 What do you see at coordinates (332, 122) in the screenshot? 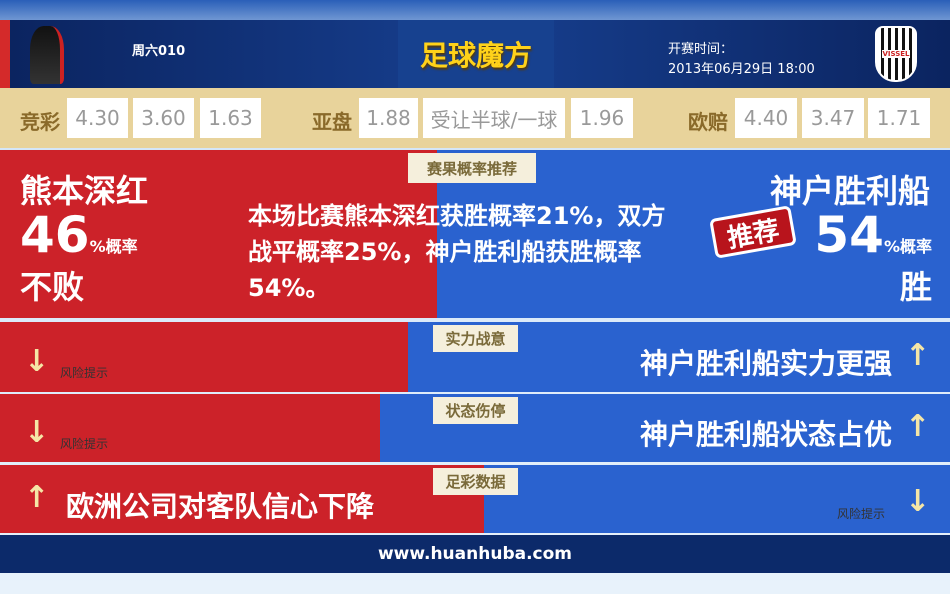
I see `yapan-label: 亚盘` at bounding box center [332, 122].